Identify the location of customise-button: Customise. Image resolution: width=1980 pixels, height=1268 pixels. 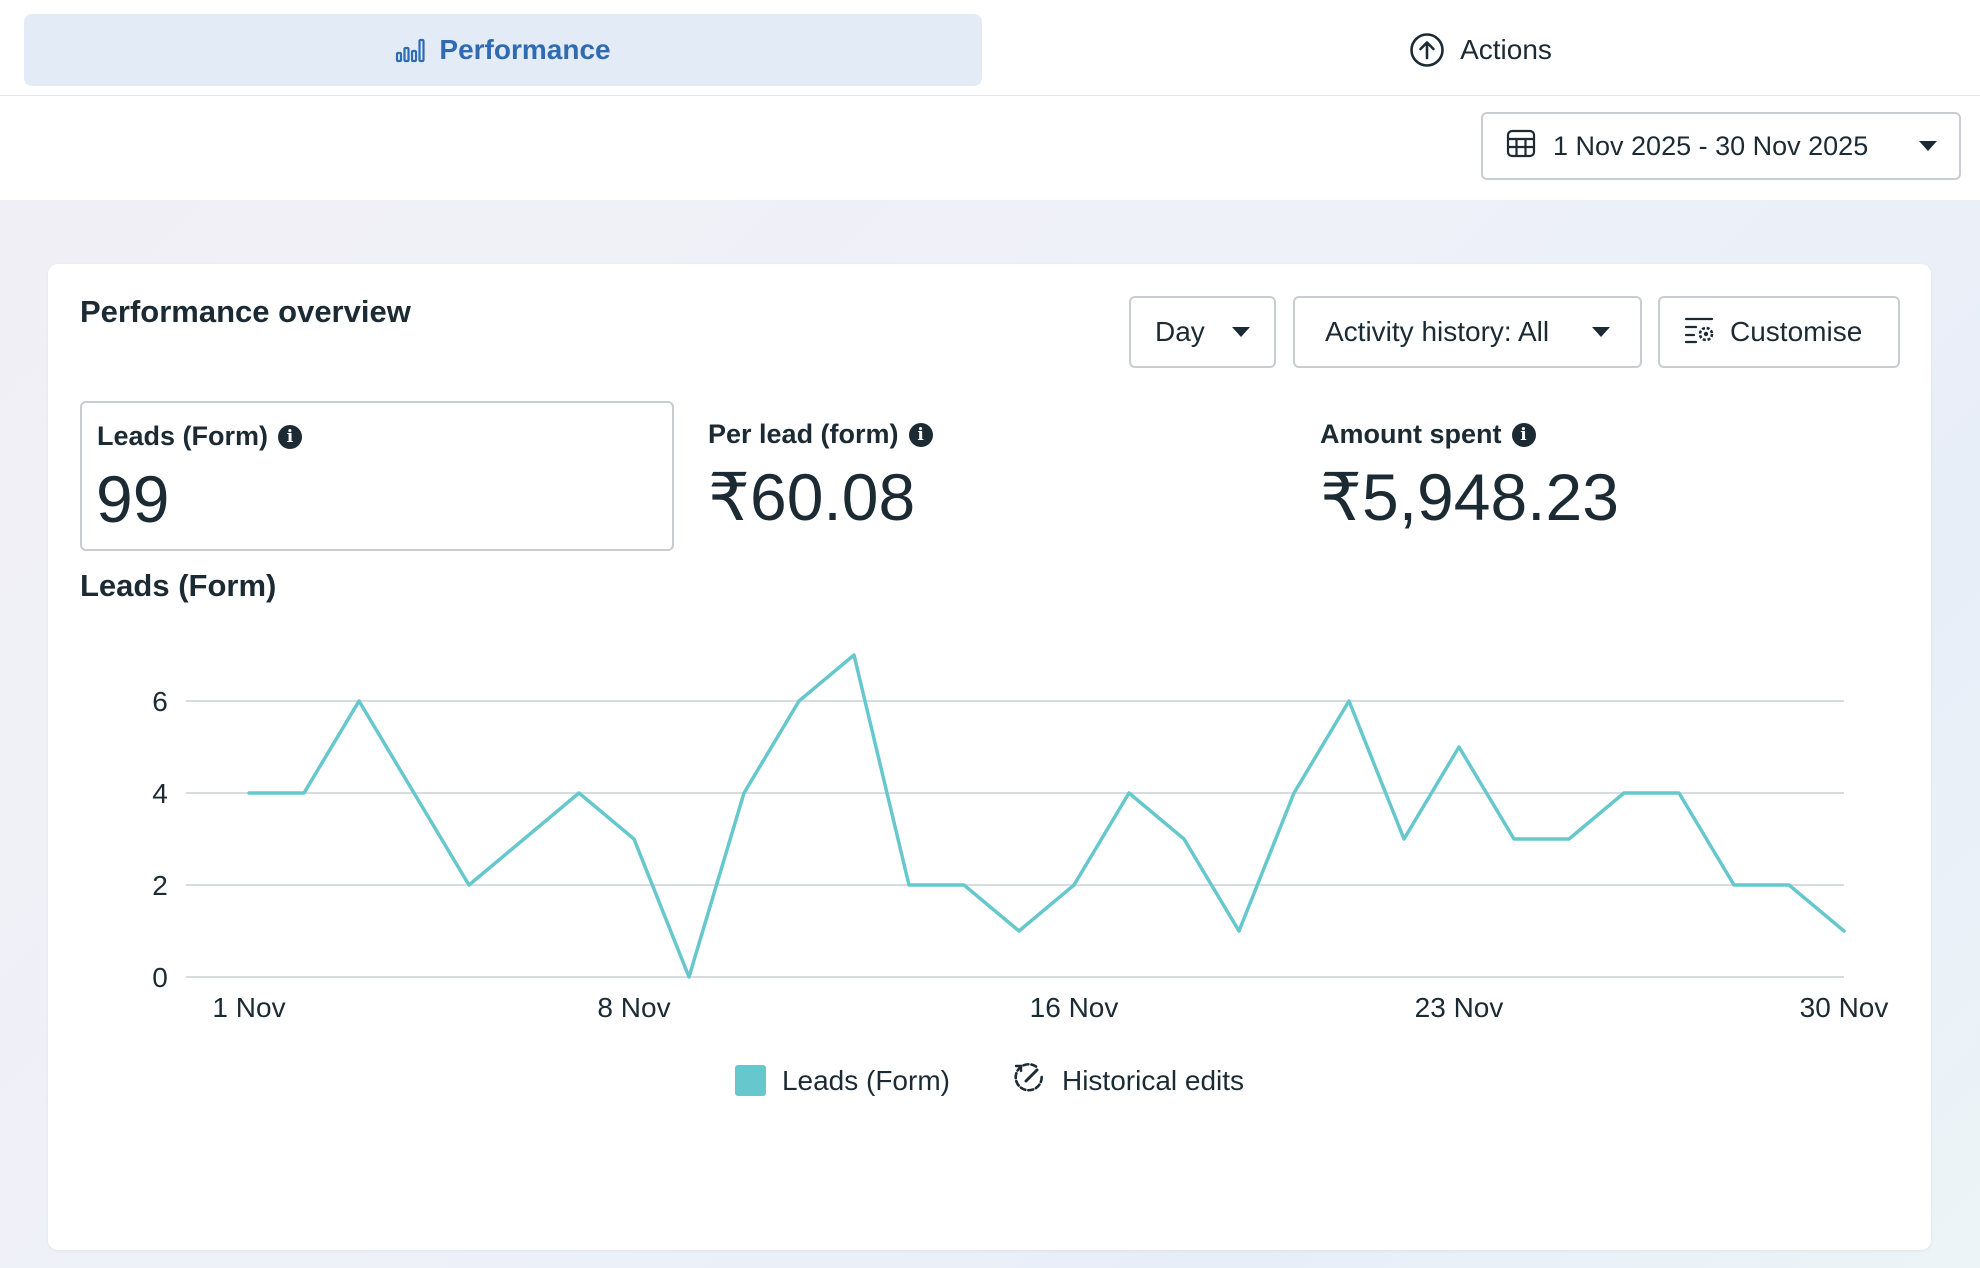
(1779, 332).